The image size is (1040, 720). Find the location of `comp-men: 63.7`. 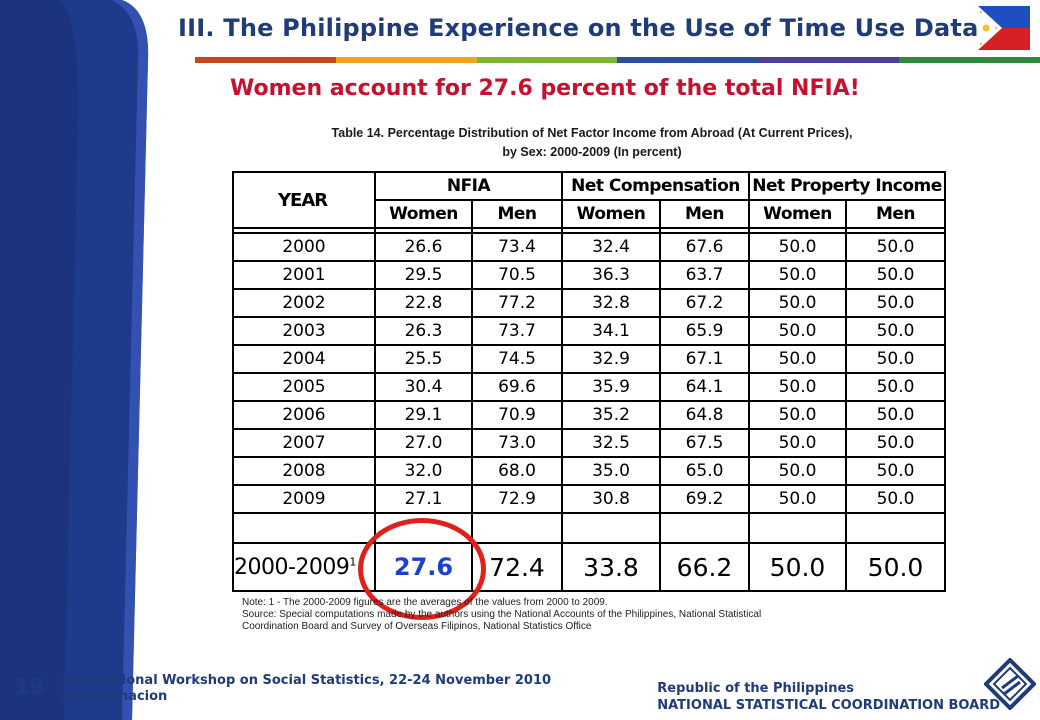

comp-men: 63.7 is located at coordinates (705, 275).